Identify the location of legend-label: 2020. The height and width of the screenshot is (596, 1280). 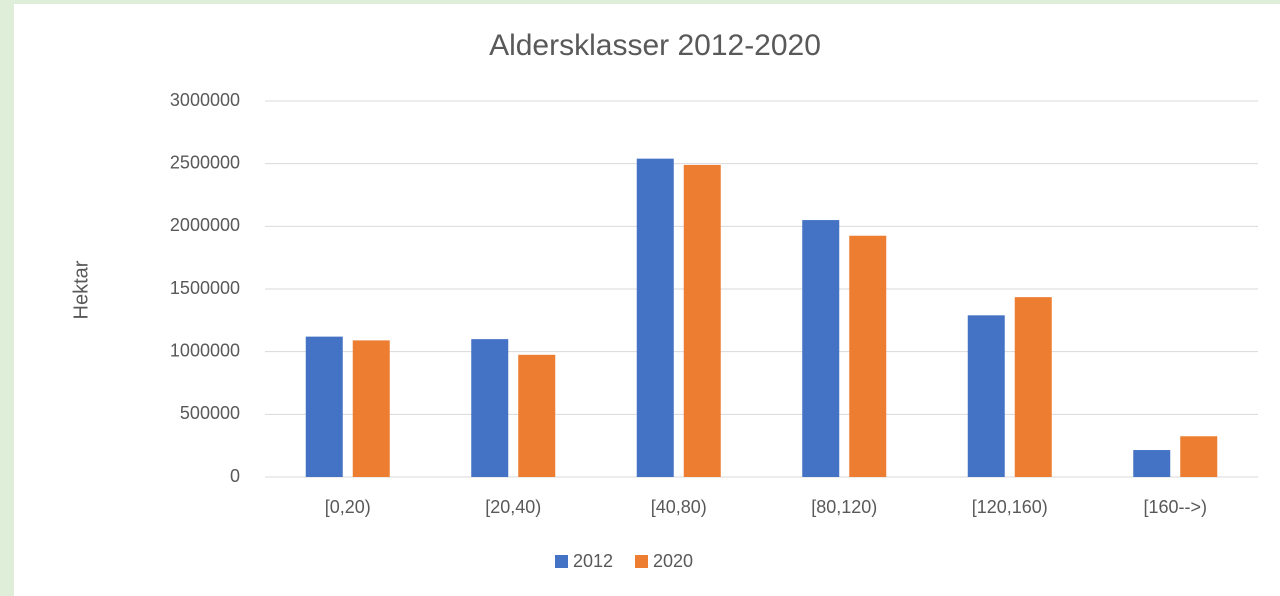
(673, 561).